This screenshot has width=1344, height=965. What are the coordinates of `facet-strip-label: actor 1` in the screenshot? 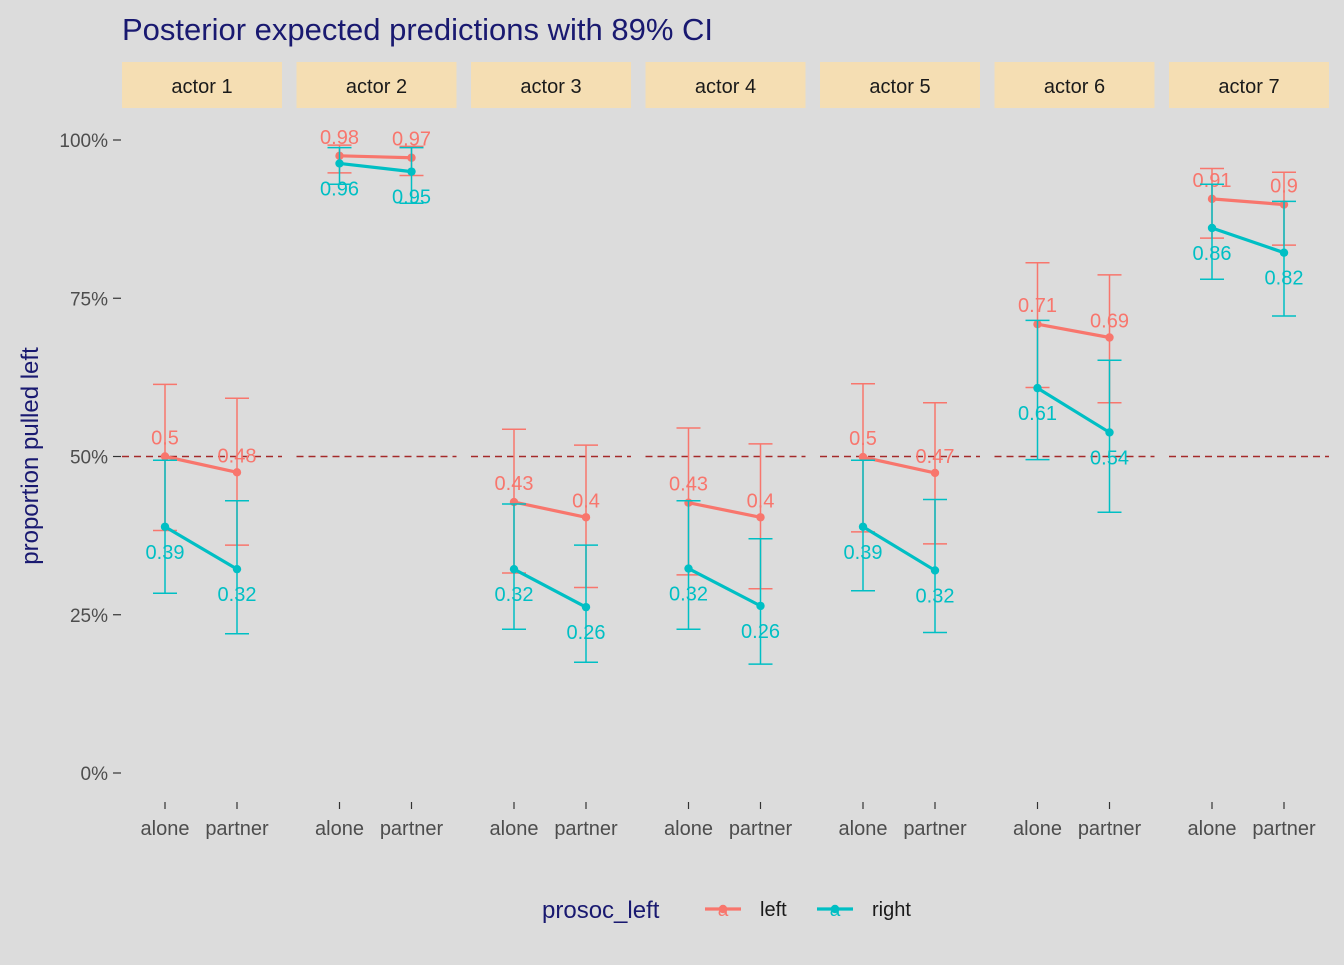 It's located at (201, 87).